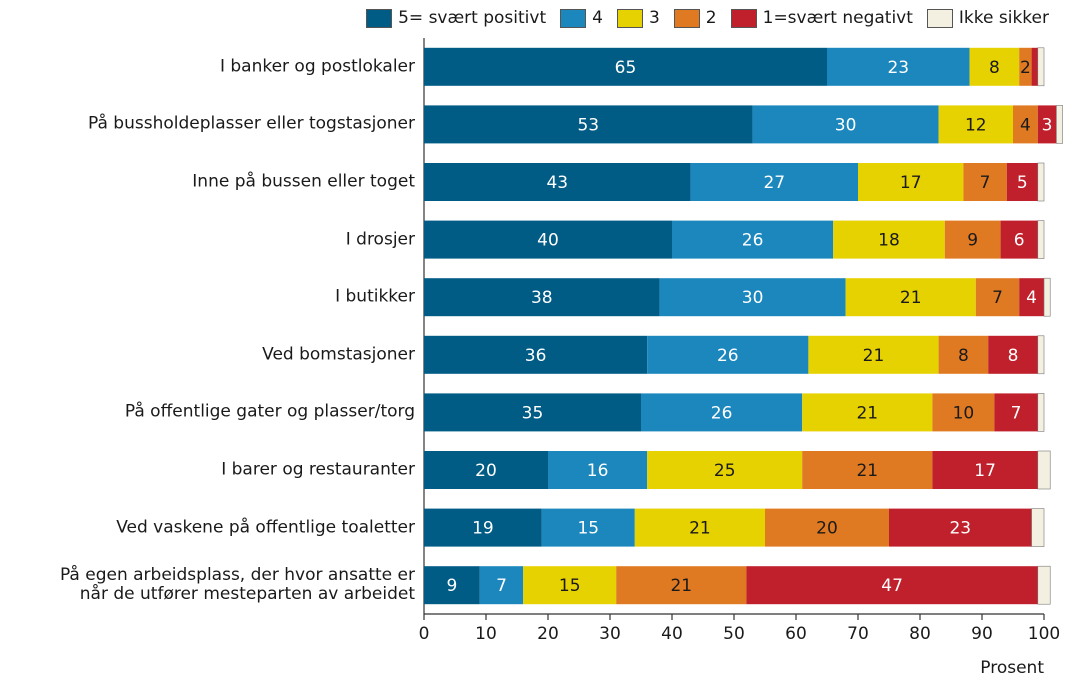 Image resolution: width=1085 pixels, height=682 pixels. Describe the element at coordinates (610, 634) in the screenshot. I see `x-tick-label: 30` at that location.